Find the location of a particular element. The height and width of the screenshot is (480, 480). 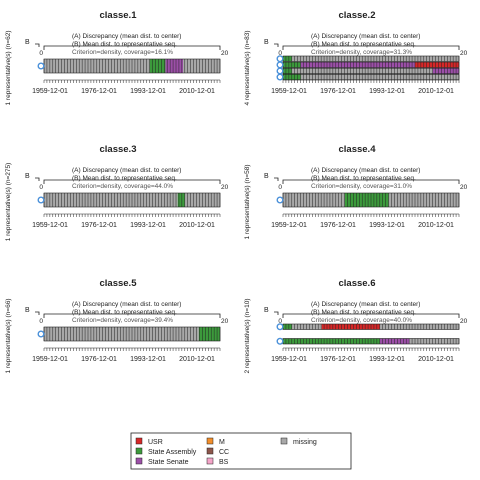

legend-label: CC is located at coordinates (224, 452).